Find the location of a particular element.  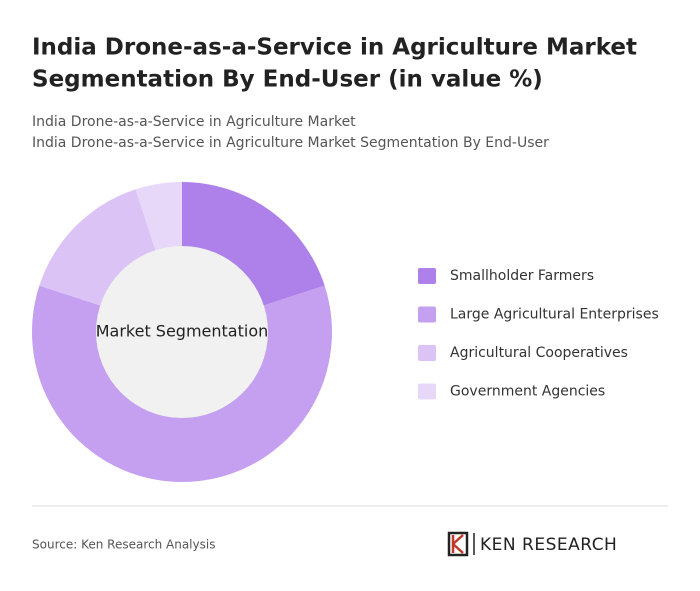

center-label: Market Segmentation is located at coordinates (182, 331).